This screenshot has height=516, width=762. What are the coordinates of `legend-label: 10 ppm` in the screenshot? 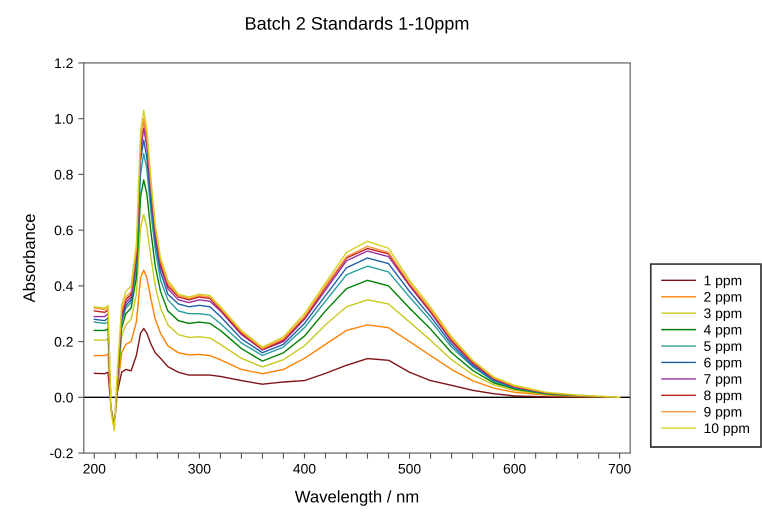 It's located at (726, 429).